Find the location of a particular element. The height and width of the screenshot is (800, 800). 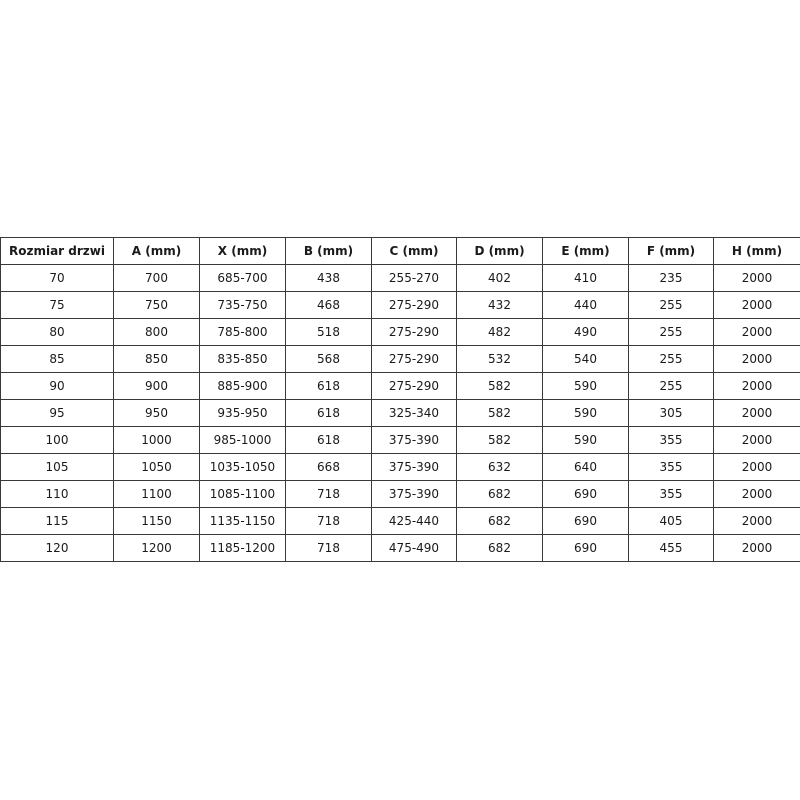

table-cell: 440 is located at coordinates (585, 305).